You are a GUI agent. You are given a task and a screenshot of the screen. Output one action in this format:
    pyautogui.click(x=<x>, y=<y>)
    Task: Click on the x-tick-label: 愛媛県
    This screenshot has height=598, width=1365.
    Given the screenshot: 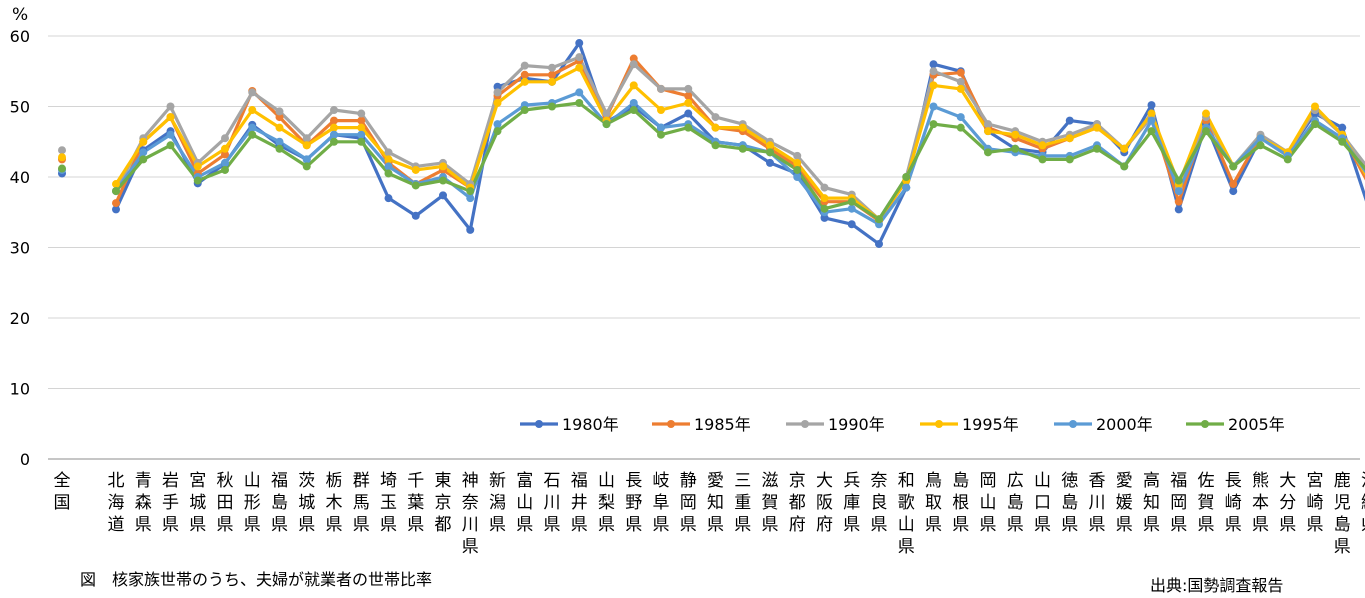 What is the action you would take?
    pyautogui.click(x=1124, y=503)
    